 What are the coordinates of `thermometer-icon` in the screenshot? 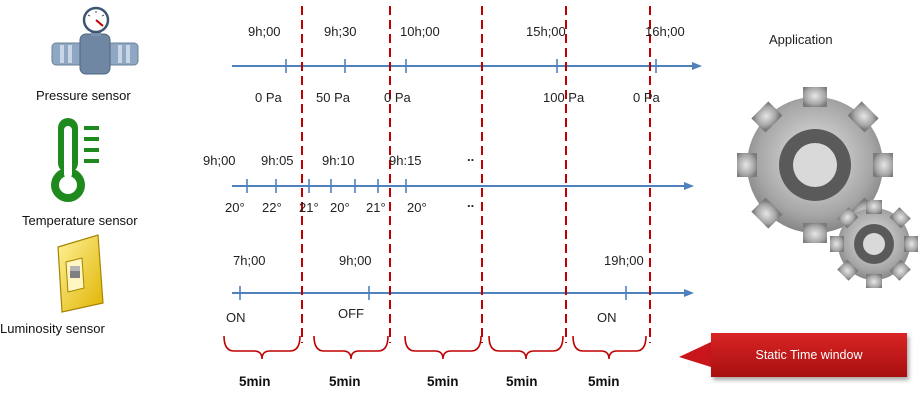 It's located at (75, 160).